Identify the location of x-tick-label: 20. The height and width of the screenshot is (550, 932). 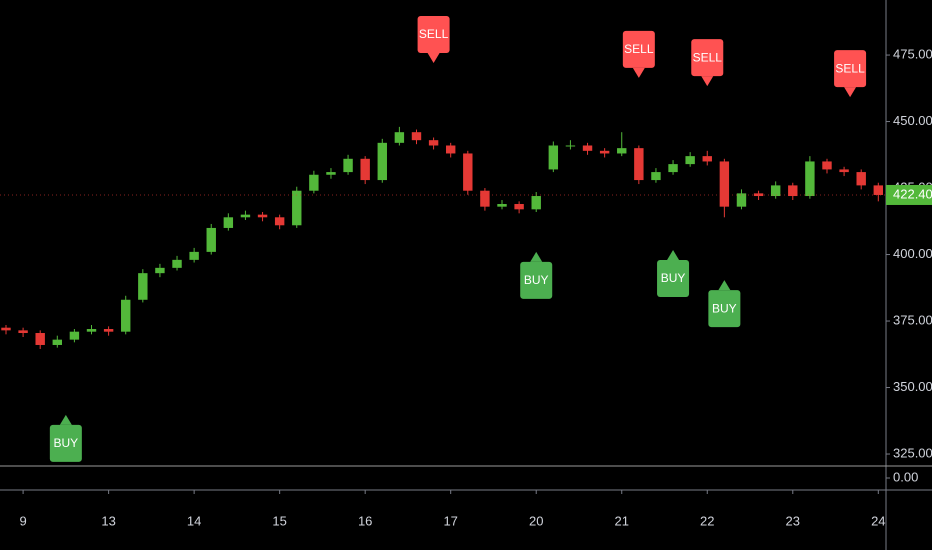
(536, 520).